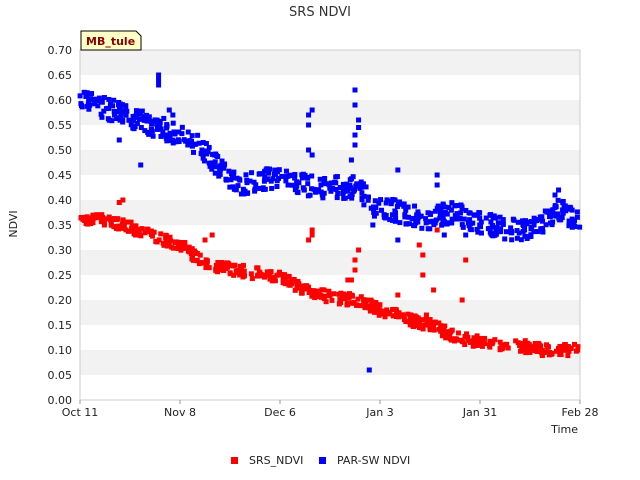 The height and width of the screenshot is (480, 640). Describe the element at coordinates (379, 412) in the screenshot. I see `x-tick-label: Jan 3` at that location.